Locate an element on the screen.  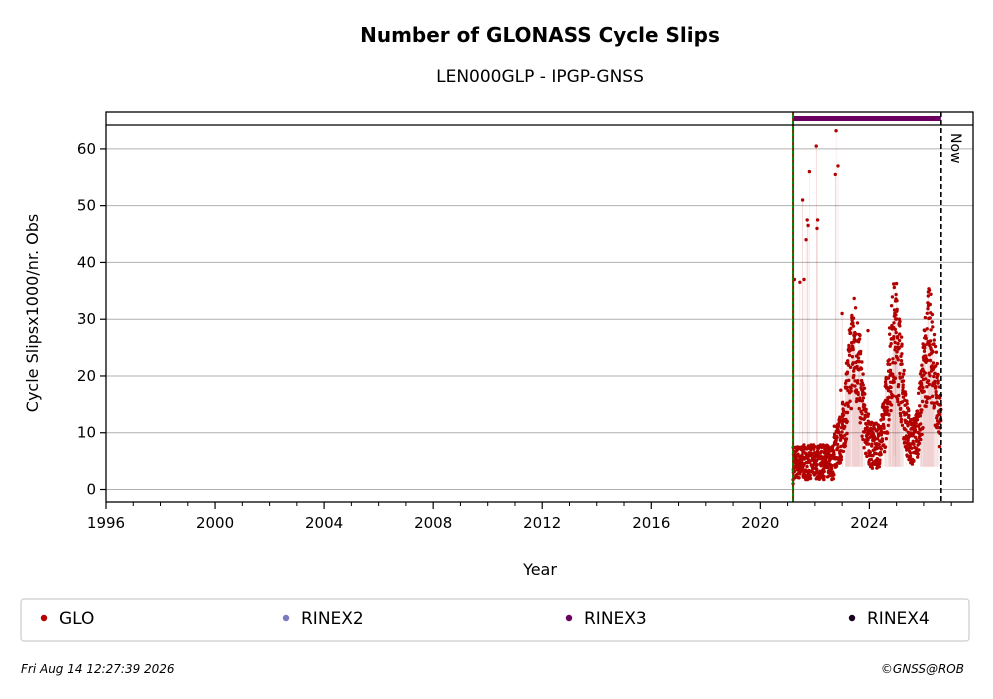
y-axis-label: Cycle Slipsx1000/nr. Obs is located at coordinates (32, 313).